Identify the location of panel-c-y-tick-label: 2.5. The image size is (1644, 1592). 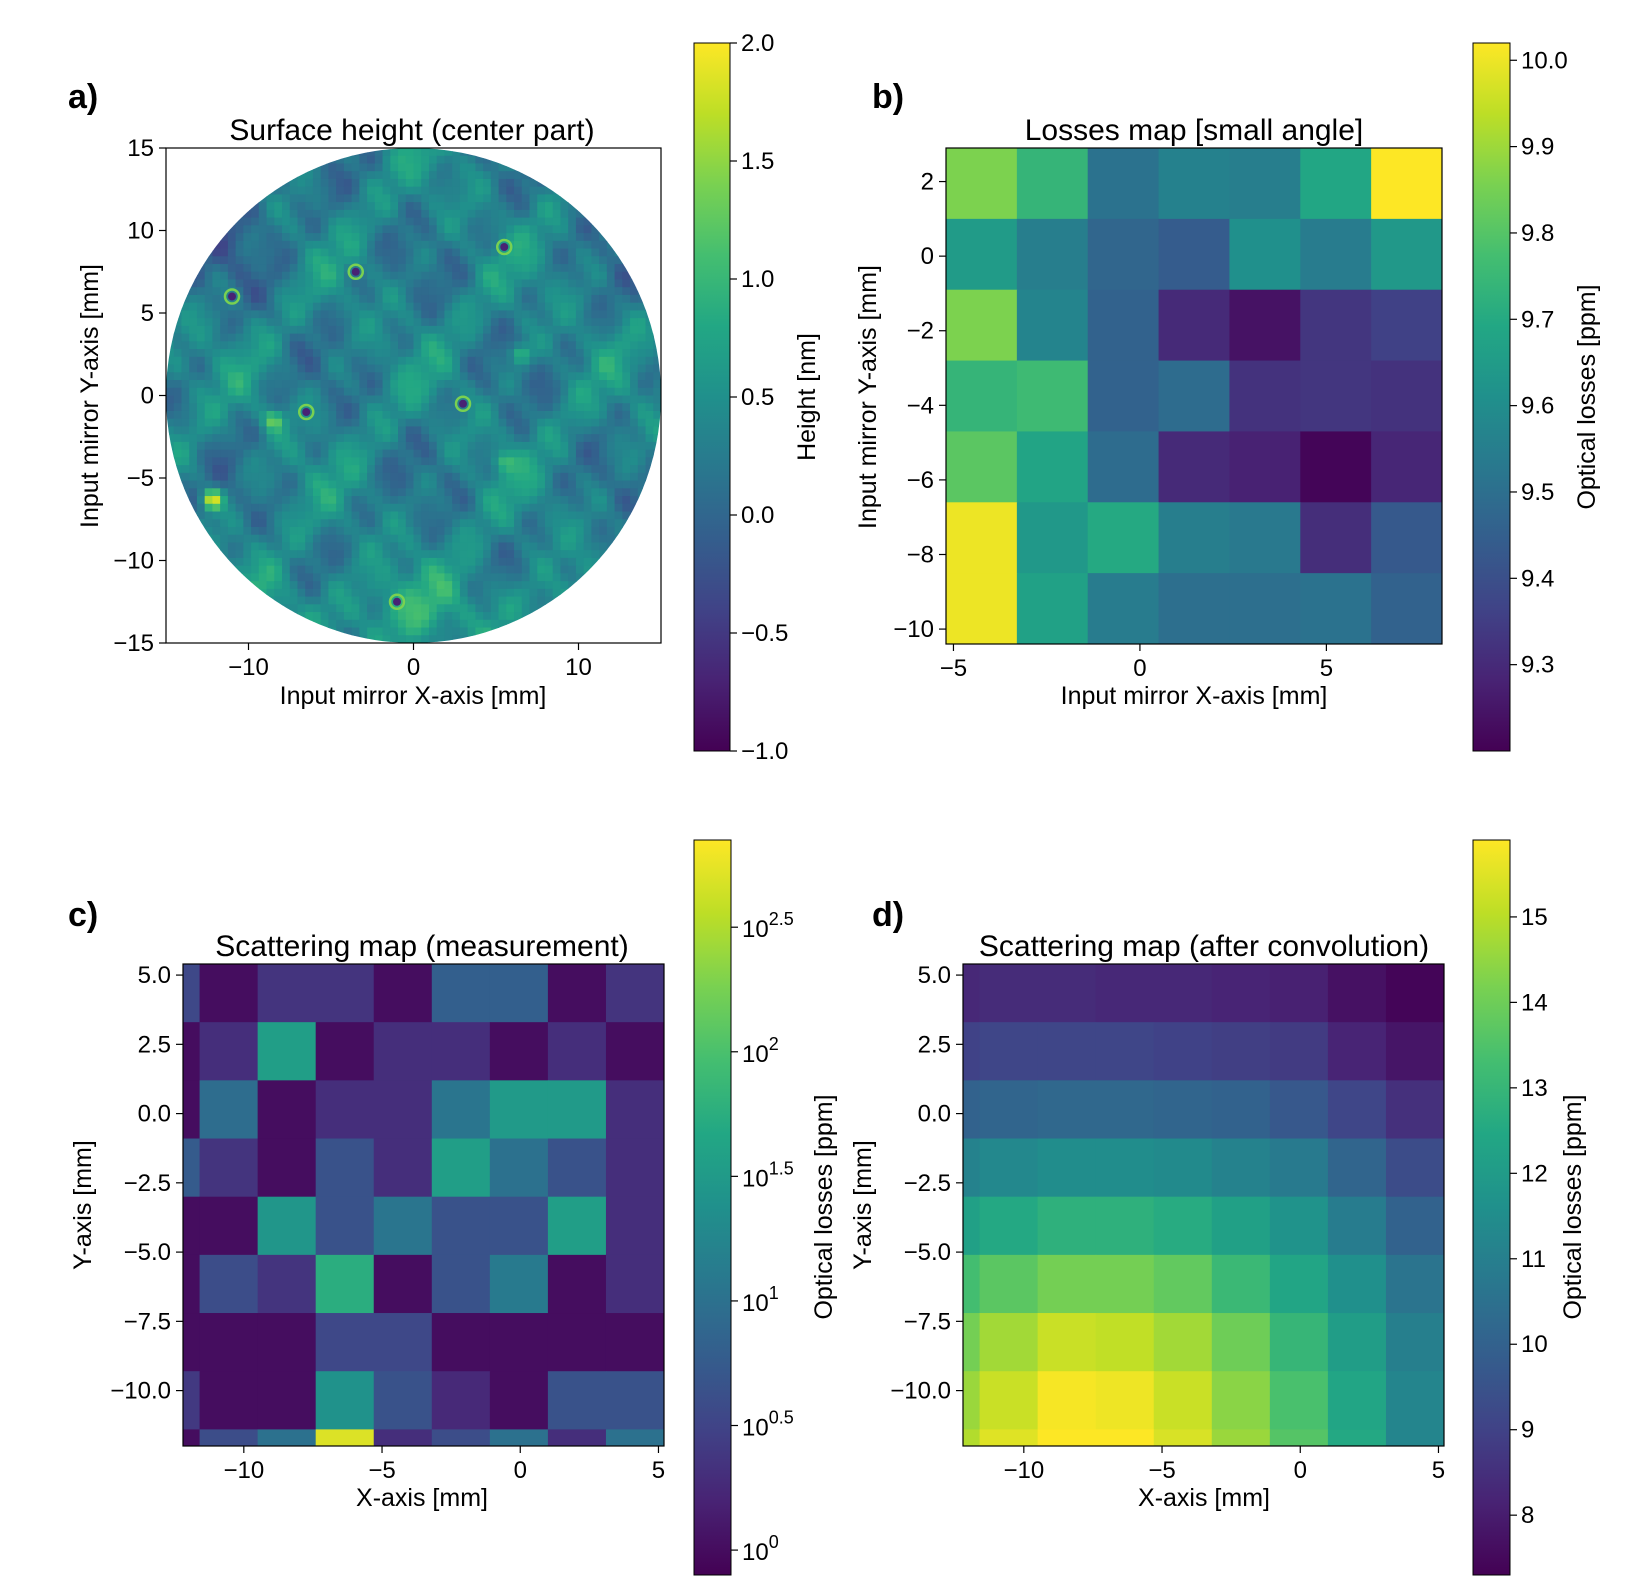
(154, 1044).